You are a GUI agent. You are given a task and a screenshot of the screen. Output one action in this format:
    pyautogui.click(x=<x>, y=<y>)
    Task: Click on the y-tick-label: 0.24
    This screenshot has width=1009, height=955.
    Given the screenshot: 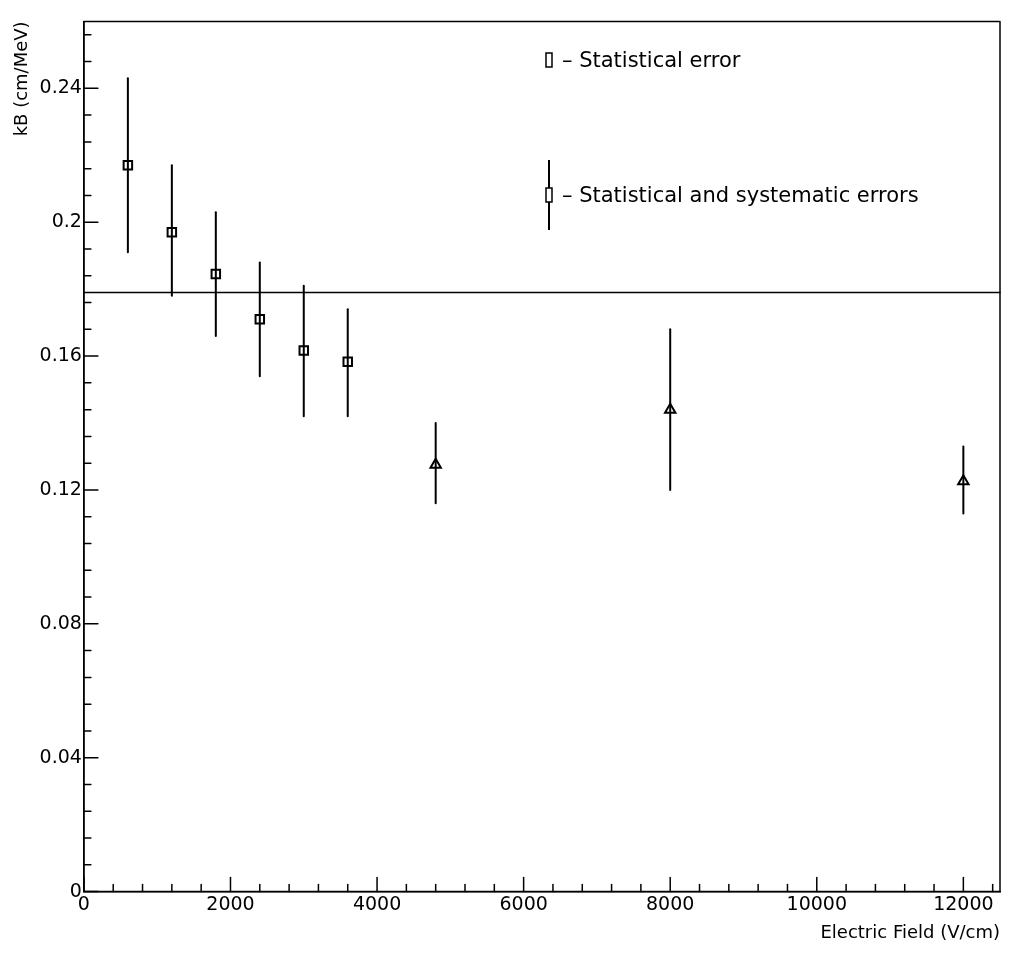 What is the action you would take?
    pyautogui.click(x=60, y=86)
    